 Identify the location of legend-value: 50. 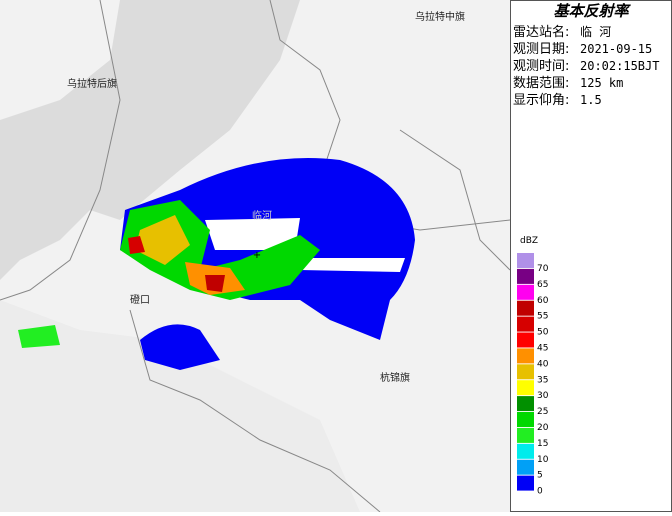
(543, 333).